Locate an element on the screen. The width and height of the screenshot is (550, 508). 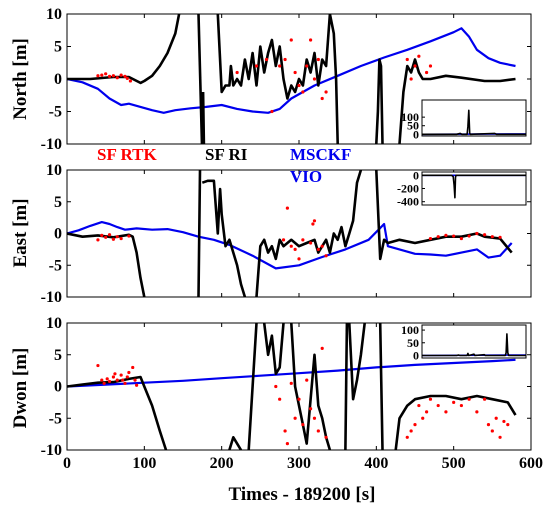
down-ytick-label: 10 is located at coordinates (54, 323).